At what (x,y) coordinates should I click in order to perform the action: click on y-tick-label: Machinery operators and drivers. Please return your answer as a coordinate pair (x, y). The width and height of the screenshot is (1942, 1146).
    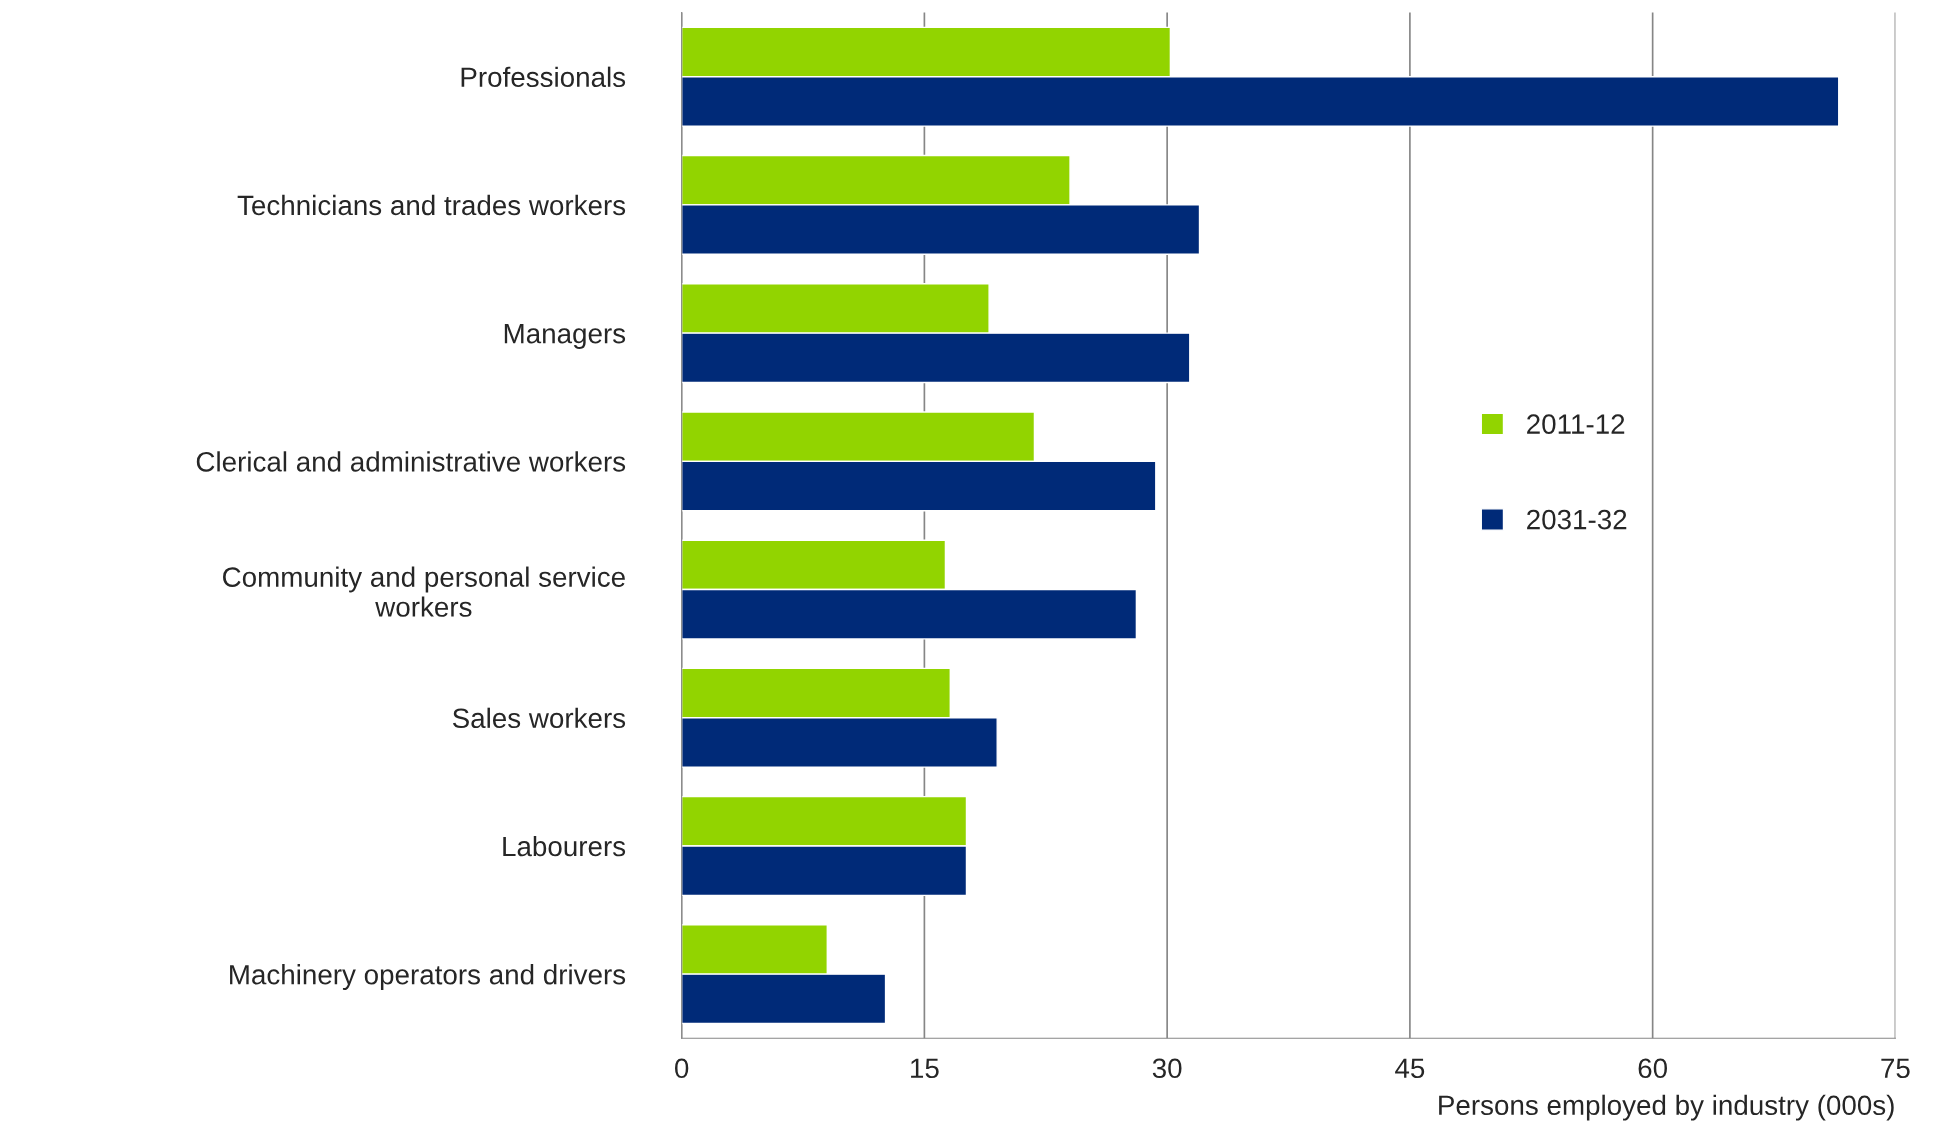
    Looking at the image, I should click on (428, 977).